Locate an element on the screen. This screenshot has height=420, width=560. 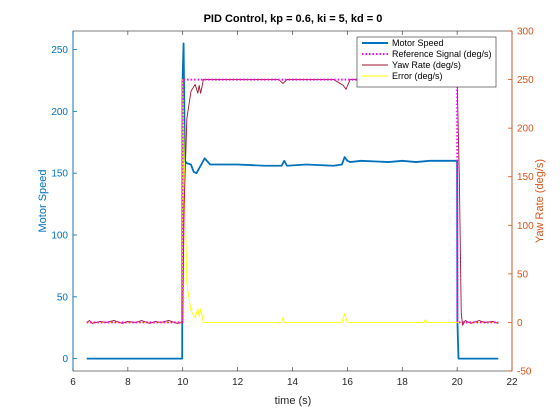
y-right-tick-label: -50 is located at coordinates (524, 372).